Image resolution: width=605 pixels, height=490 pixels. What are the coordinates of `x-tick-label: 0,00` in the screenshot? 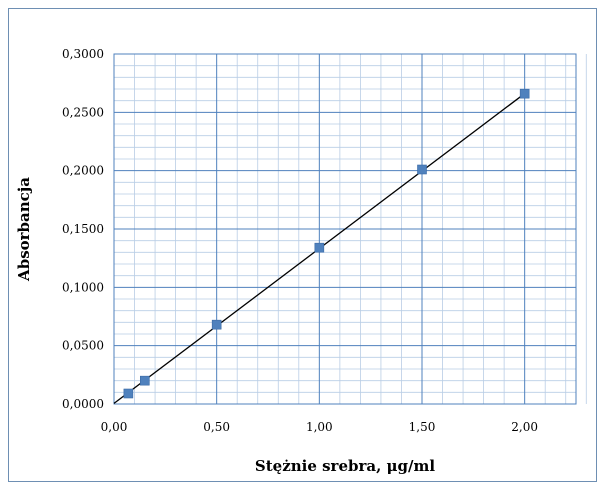 It's located at (114, 427).